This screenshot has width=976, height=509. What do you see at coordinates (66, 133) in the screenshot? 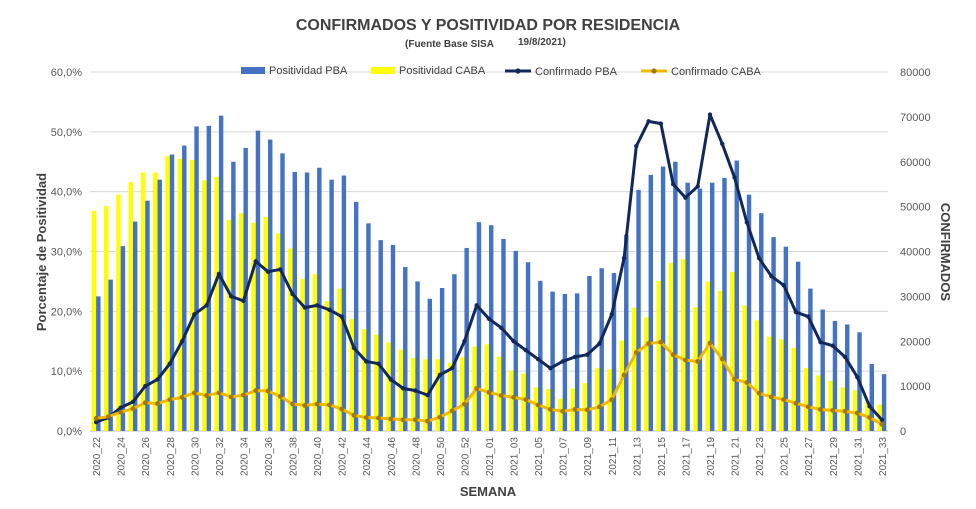
I see `y-tick-label: 50,0%` at bounding box center [66, 133].